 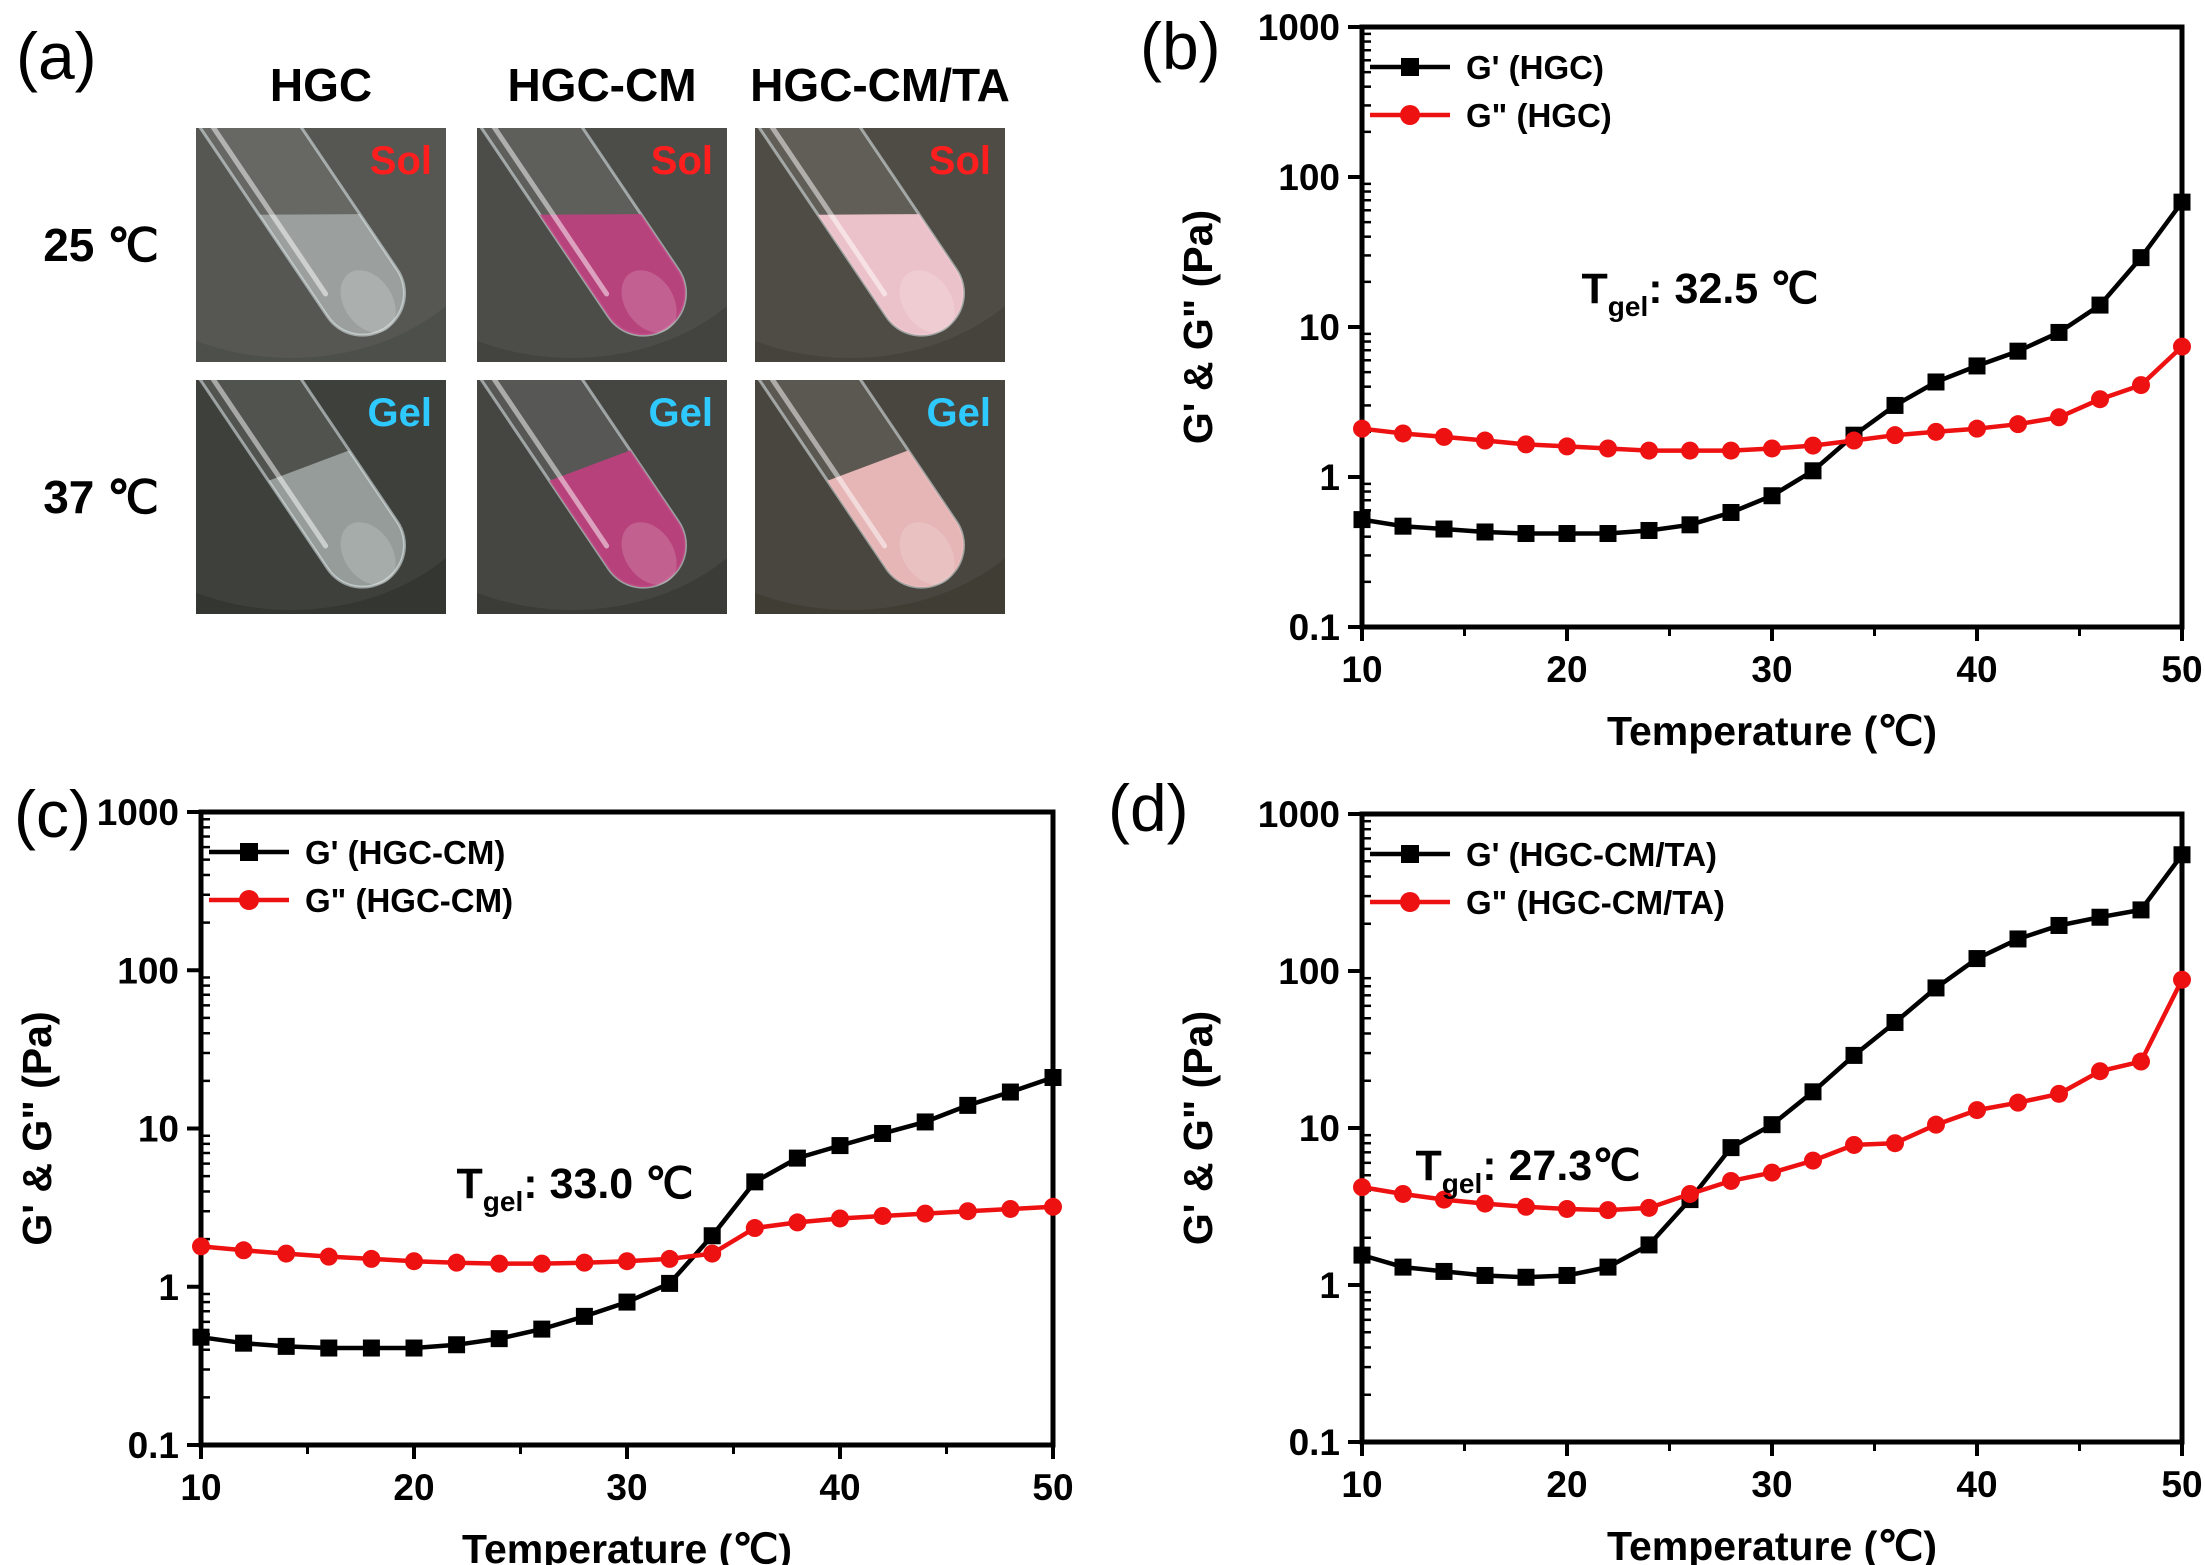 I want to click on panel-d-label: (d), so click(x=1148, y=808).